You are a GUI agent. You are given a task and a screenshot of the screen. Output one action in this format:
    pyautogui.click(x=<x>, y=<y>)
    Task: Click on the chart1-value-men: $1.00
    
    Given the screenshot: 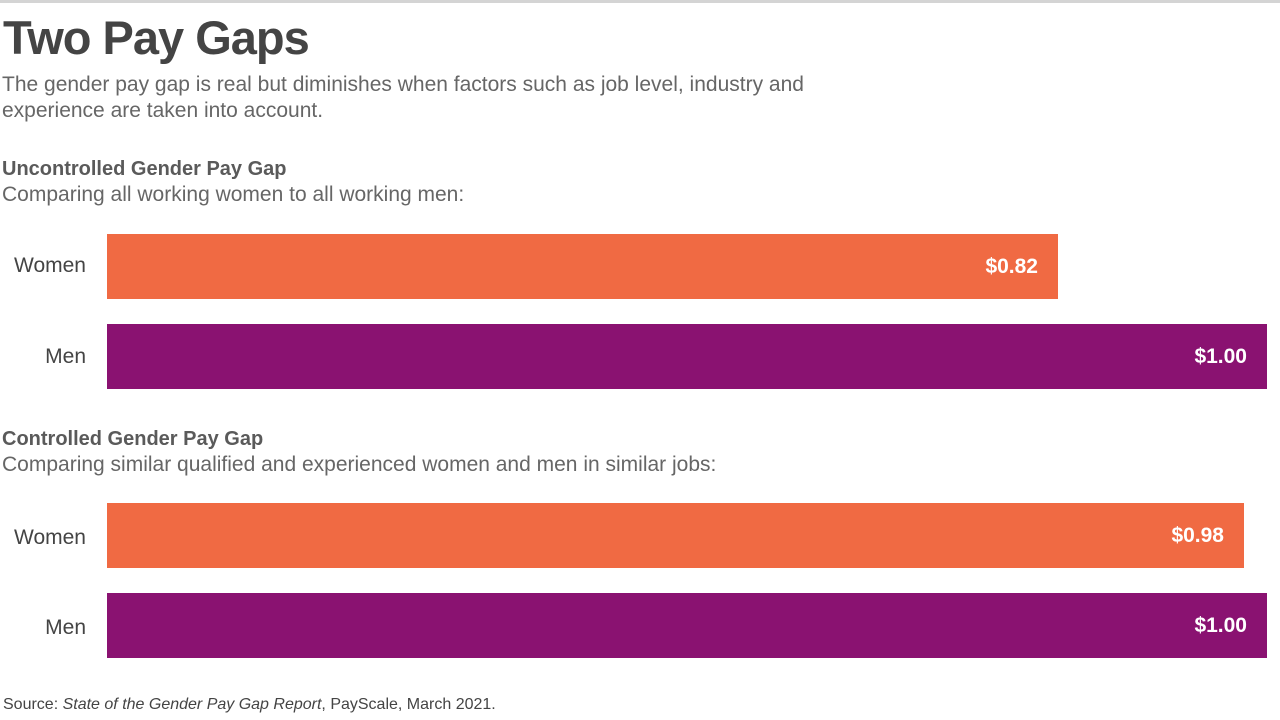 What is the action you would take?
    pyautogui.click(x=1220, y=356)
    